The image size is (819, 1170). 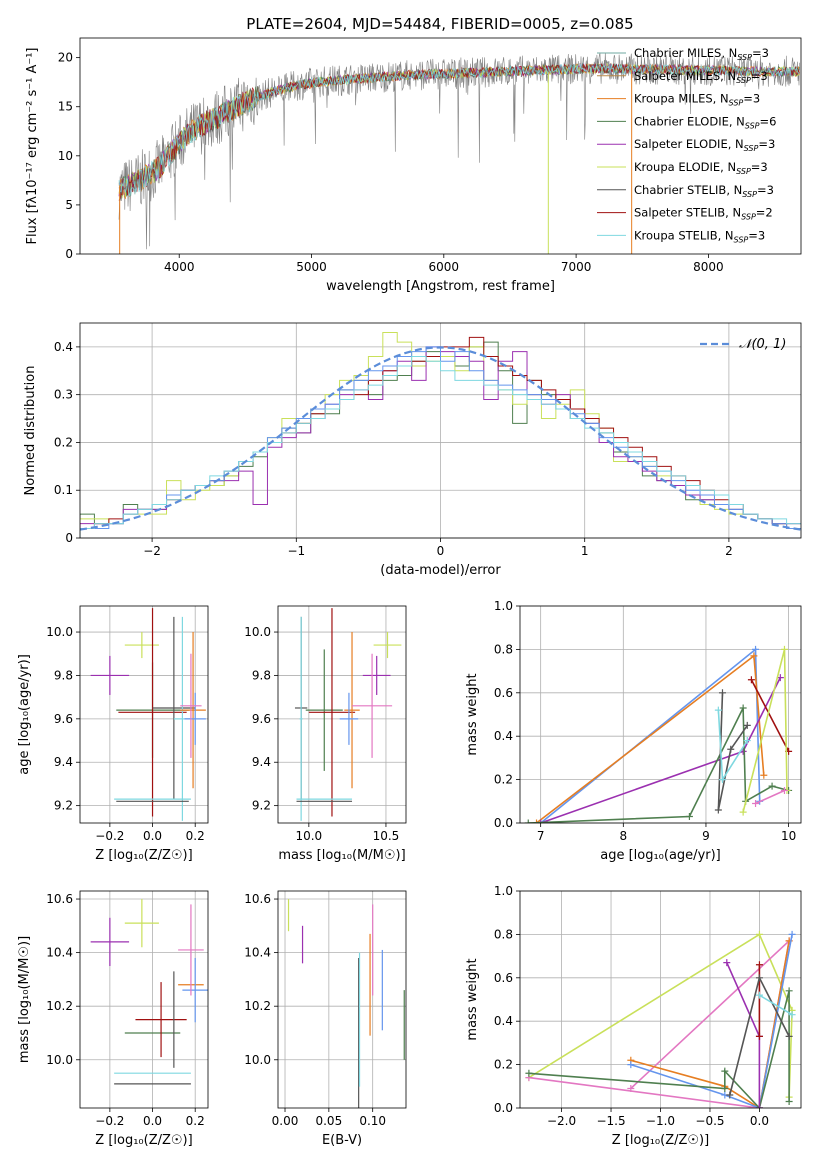 What do you see at coordinates (296, 551) in the screenshot?
I see `x-tick-label: −1` at bounding box center [296, 551].